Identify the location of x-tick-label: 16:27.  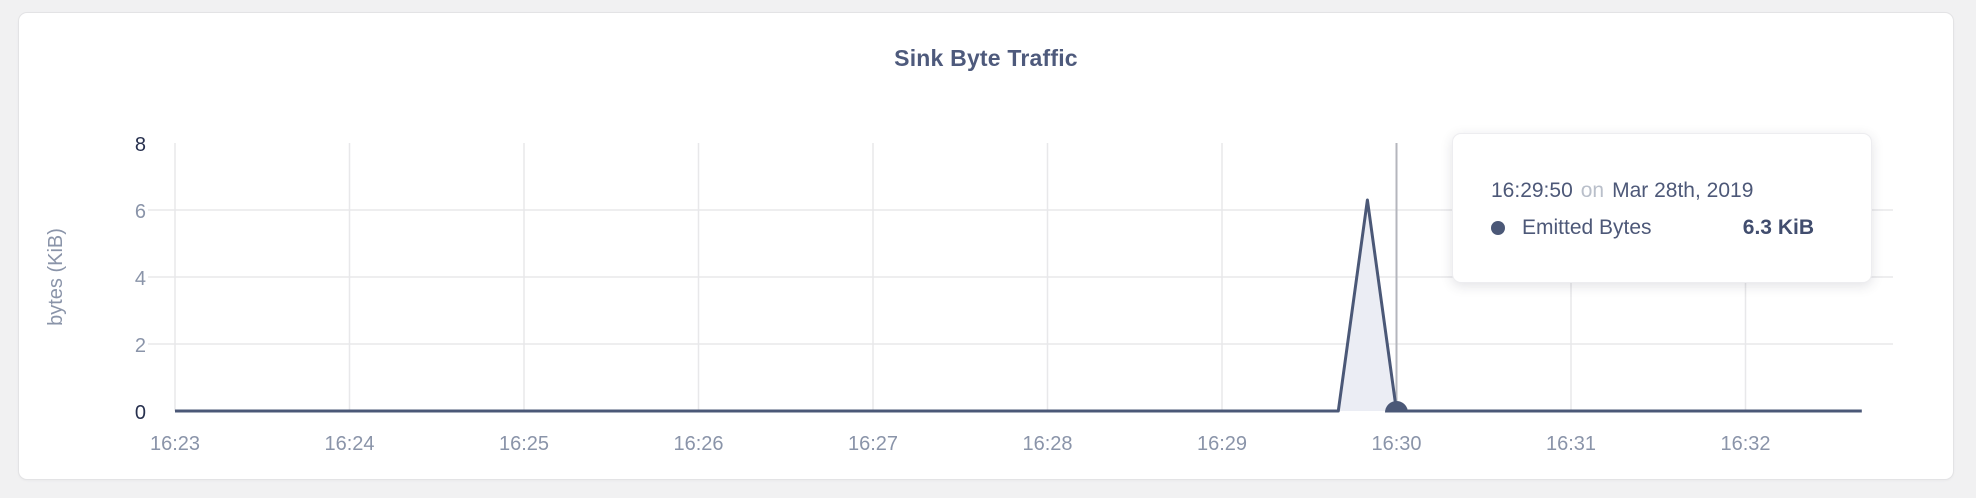
(873, 444).